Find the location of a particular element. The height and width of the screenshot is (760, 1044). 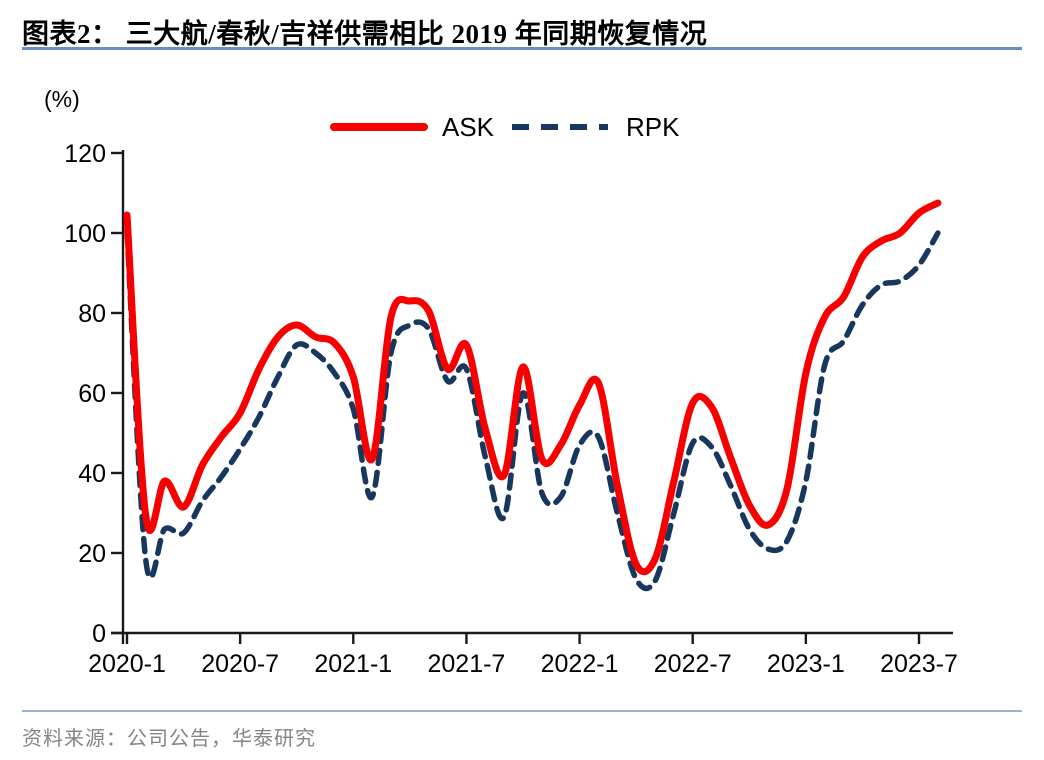

y-tick-label: 40 is located at coordinates (92, 474).